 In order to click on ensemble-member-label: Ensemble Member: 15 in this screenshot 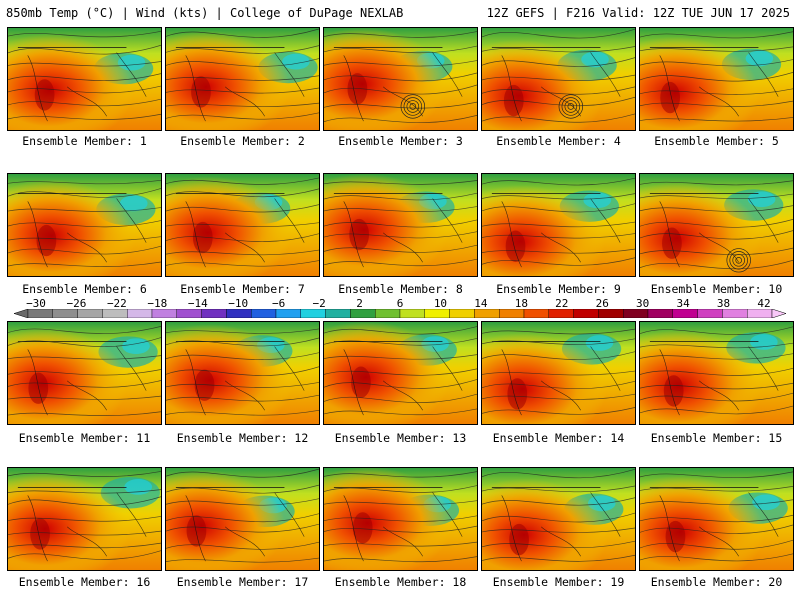, I will do `click(716, 438)`.